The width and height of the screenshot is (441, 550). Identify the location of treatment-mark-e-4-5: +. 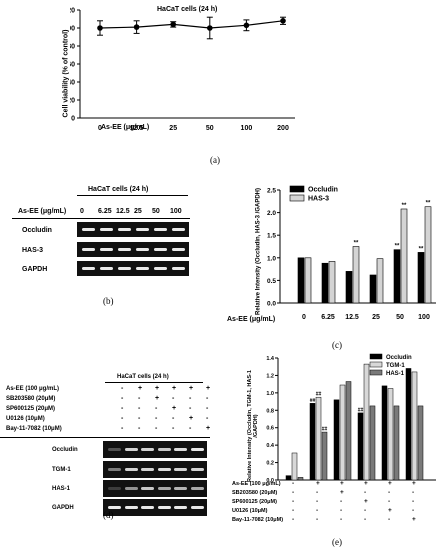
(414, 519).